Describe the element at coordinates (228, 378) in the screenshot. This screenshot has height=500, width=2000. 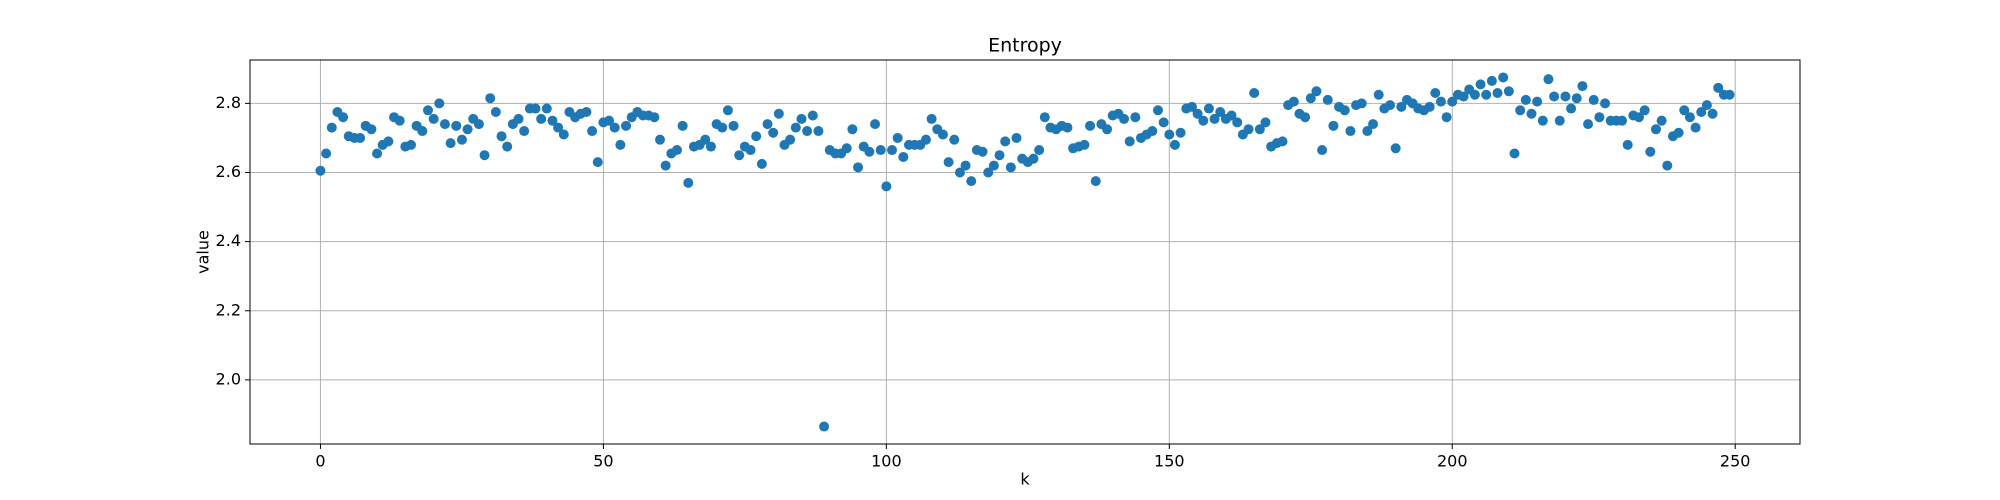
I see `y-tick-label: 2.0` at that location.